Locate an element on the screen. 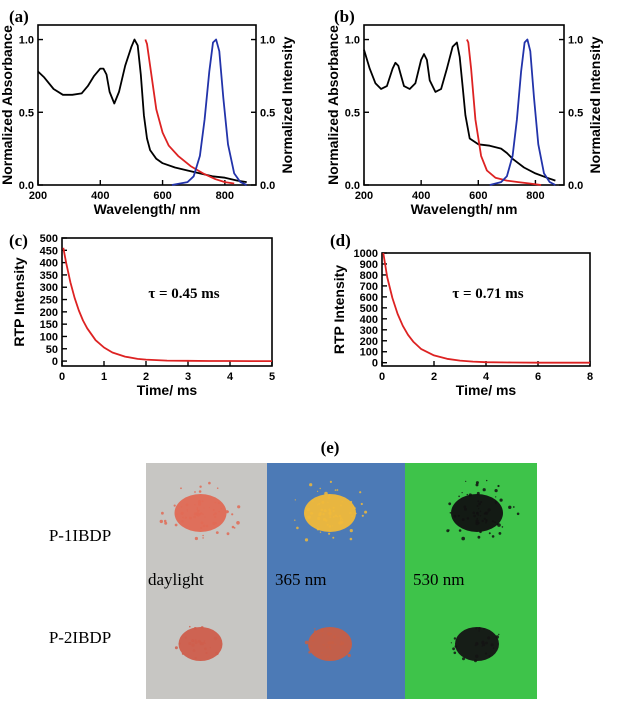 The height and width of the screenshot is (715, 627). caption-530nm: 530 nm is located at coordinates (438, 579).